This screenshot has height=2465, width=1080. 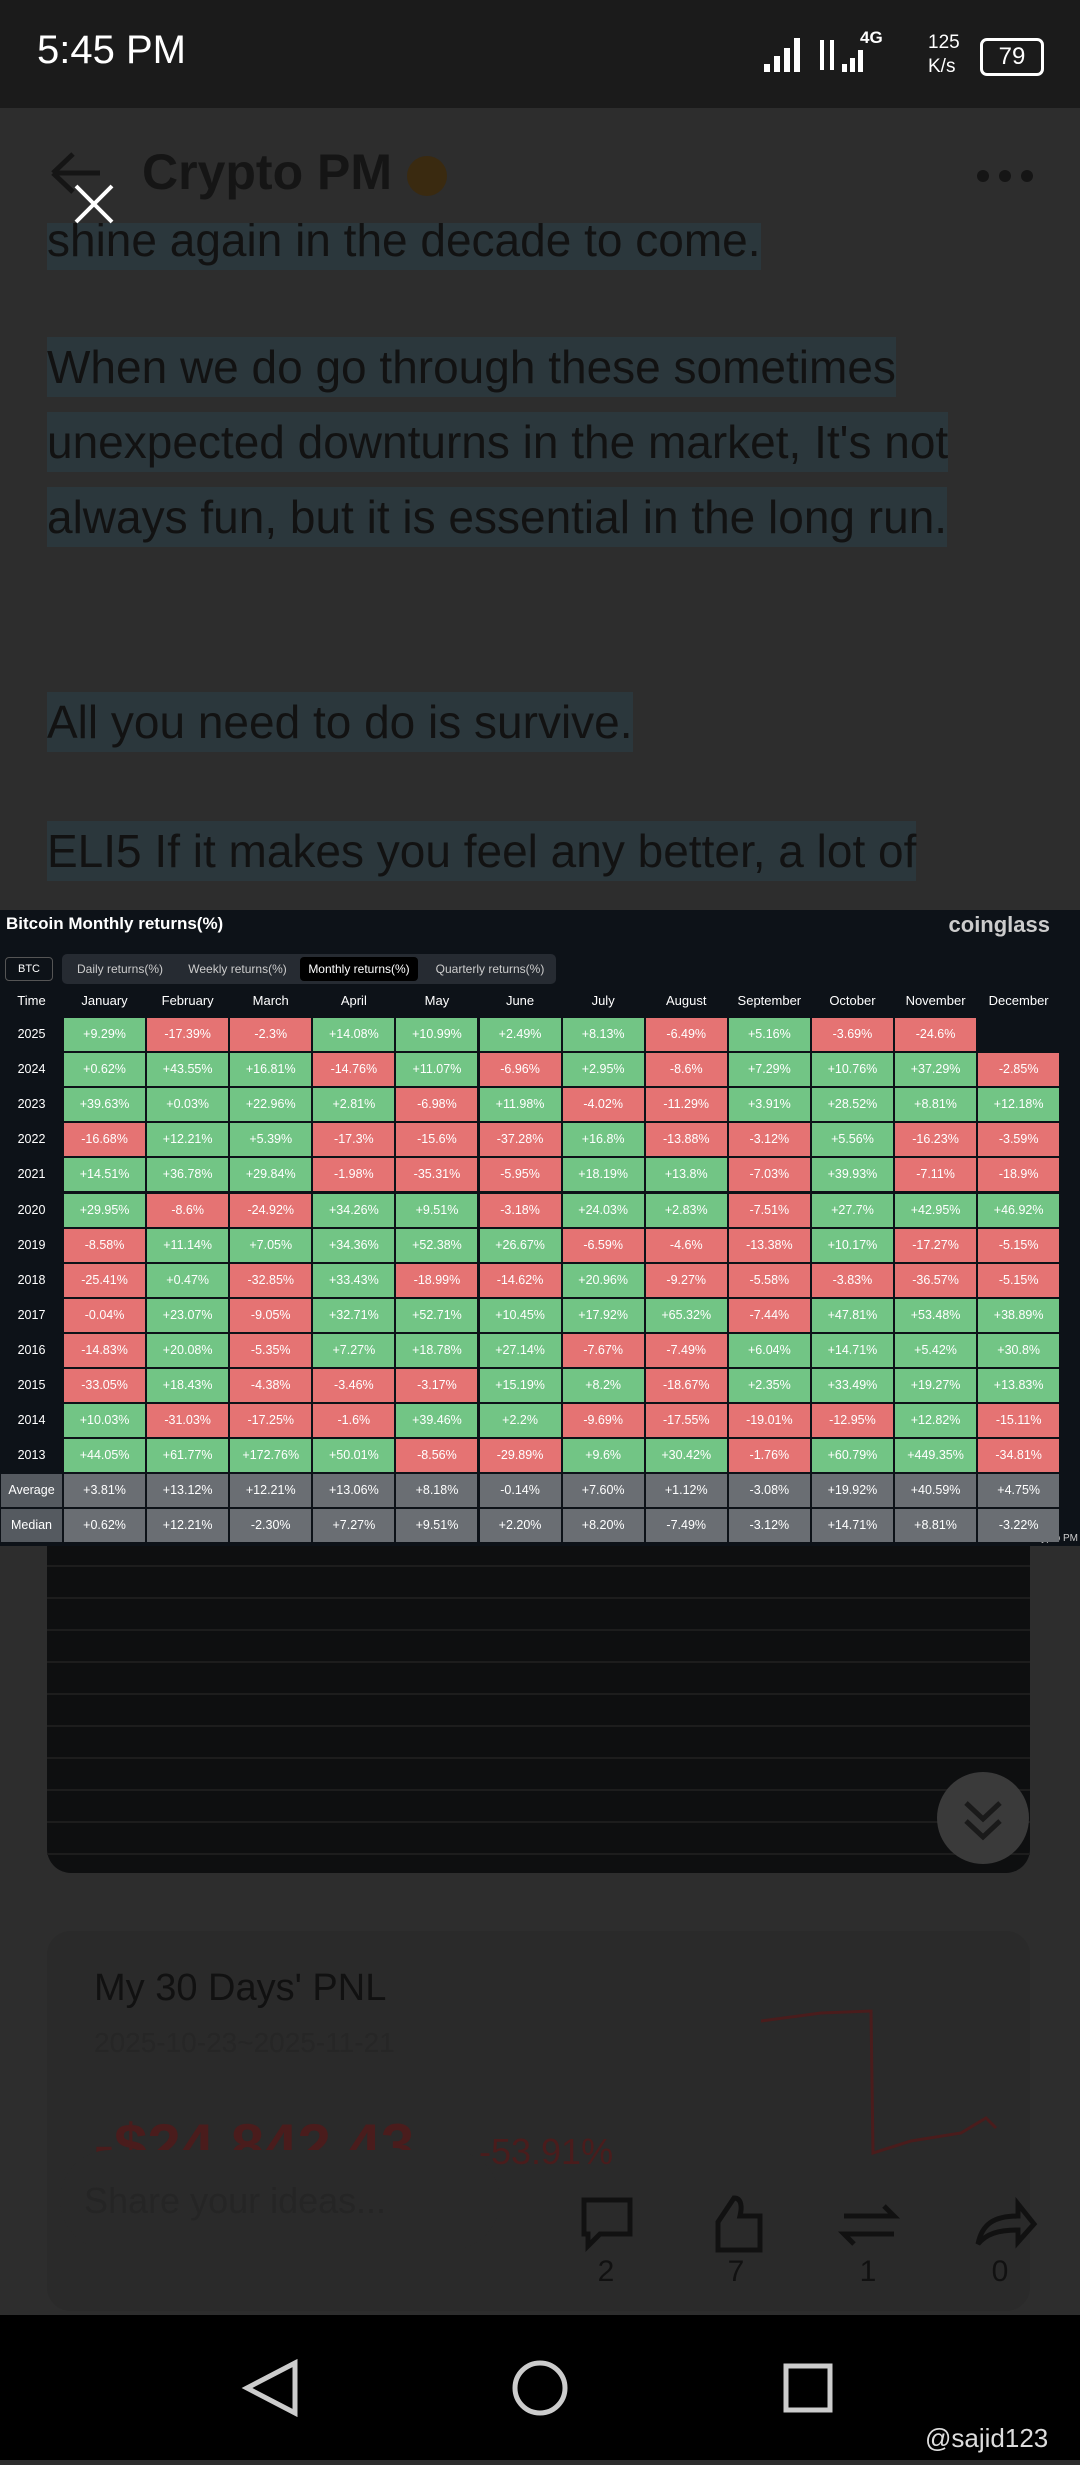 I want to click on return-cell: -14.83%, so click(x=105, y=1350).